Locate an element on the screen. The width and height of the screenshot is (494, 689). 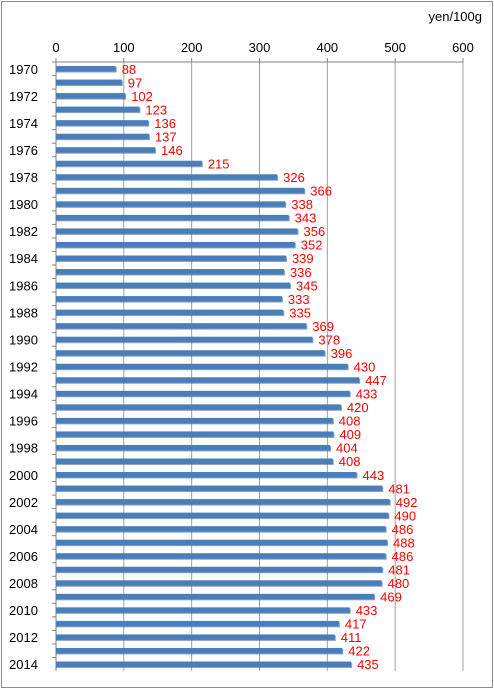
bar-2001 is located at coordinates (219, 488).